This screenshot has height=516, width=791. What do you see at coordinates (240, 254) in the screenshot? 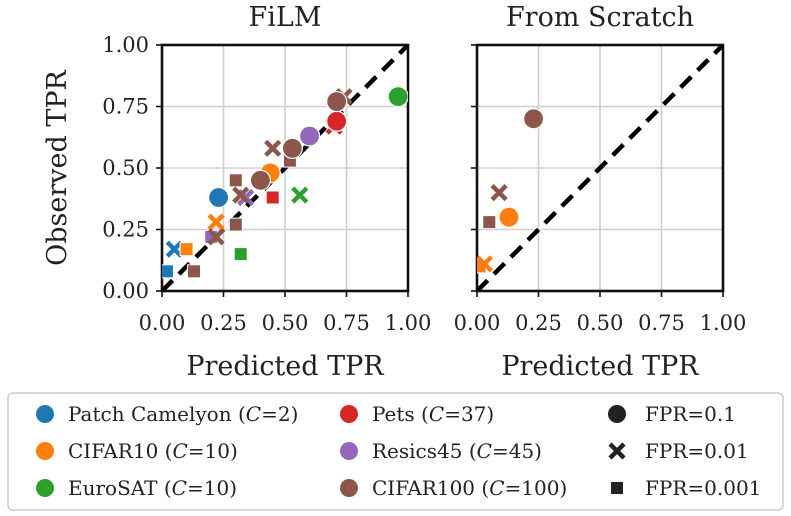
I see `point-eurosat-square` at bounding box center [240, 254].